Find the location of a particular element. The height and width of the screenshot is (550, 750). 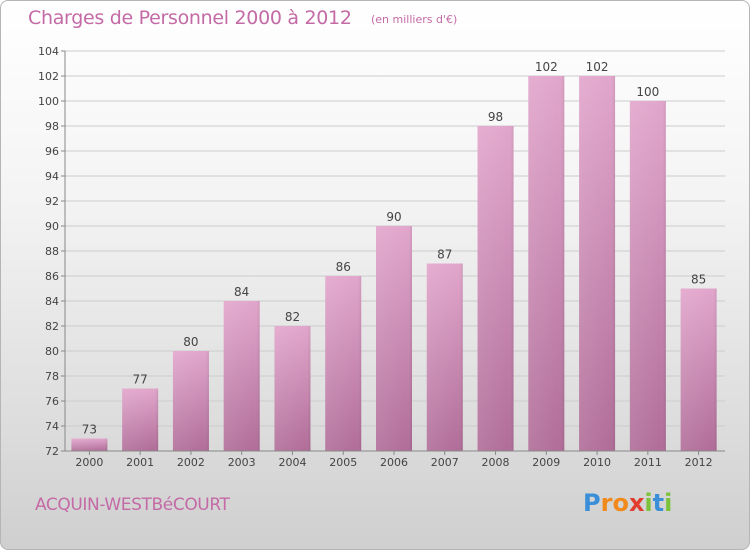

y-tick-label: 100 is located at coordinates (48, 101).